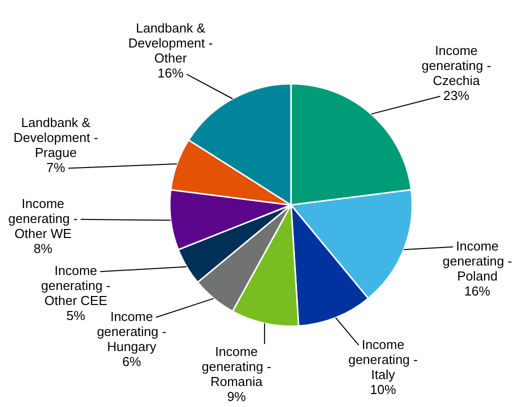 The image size is (516, 407). What do you see at coordinates (170, 43) in the screenshot?
I see `slice-label: Landbank & Development - Other` at bounding box center [170, 43].